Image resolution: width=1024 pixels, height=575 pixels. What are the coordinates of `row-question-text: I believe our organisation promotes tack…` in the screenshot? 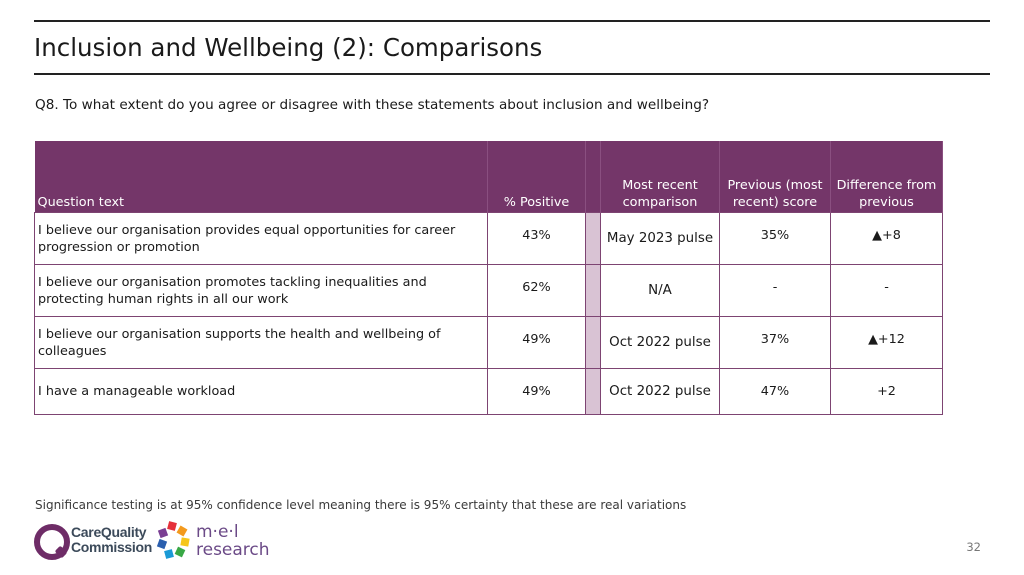 It's located at (261, 290).